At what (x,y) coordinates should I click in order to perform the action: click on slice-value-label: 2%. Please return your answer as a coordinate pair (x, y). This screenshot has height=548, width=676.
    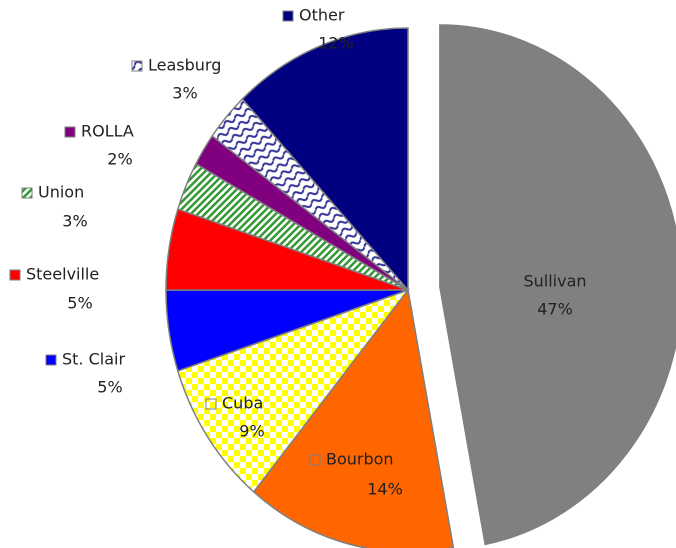
    Looking at the image, I should click on (119, 159).